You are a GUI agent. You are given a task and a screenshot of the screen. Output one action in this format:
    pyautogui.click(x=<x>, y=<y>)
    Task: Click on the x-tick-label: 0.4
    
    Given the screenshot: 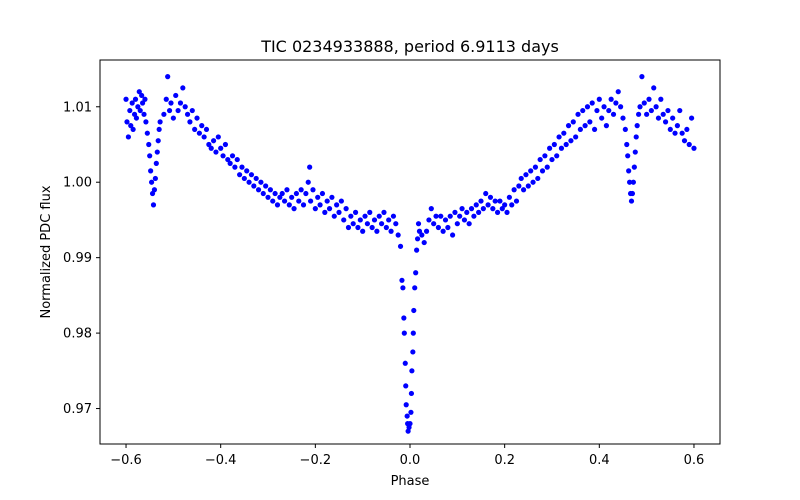 What is the action you would take?
    pyautogui.click(x=599, y=460)
    